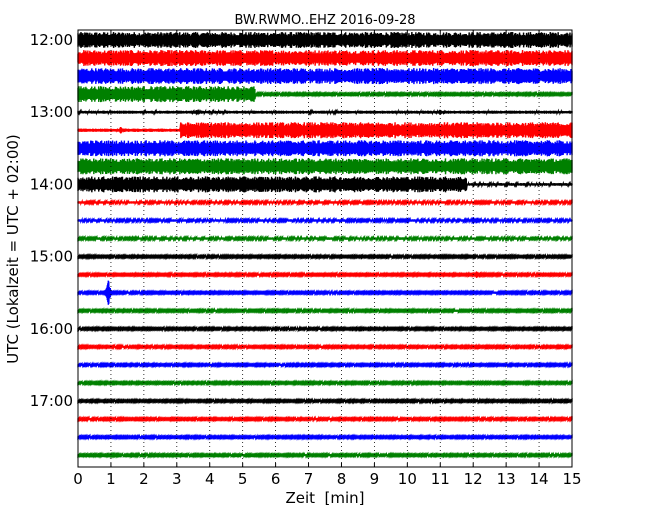 The height and width of the screenshot is (520, 650). I want to click on x-tick-label: 11, so click(440, 479).